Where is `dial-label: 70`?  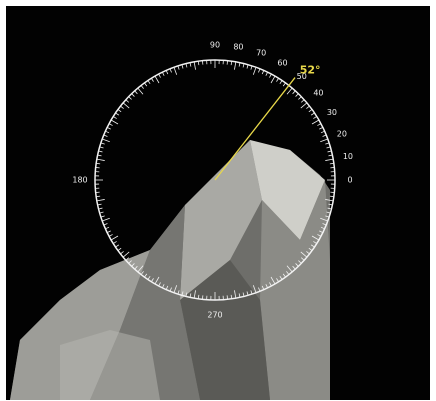 dial-label: 70 is located at coordinates (261, 53).